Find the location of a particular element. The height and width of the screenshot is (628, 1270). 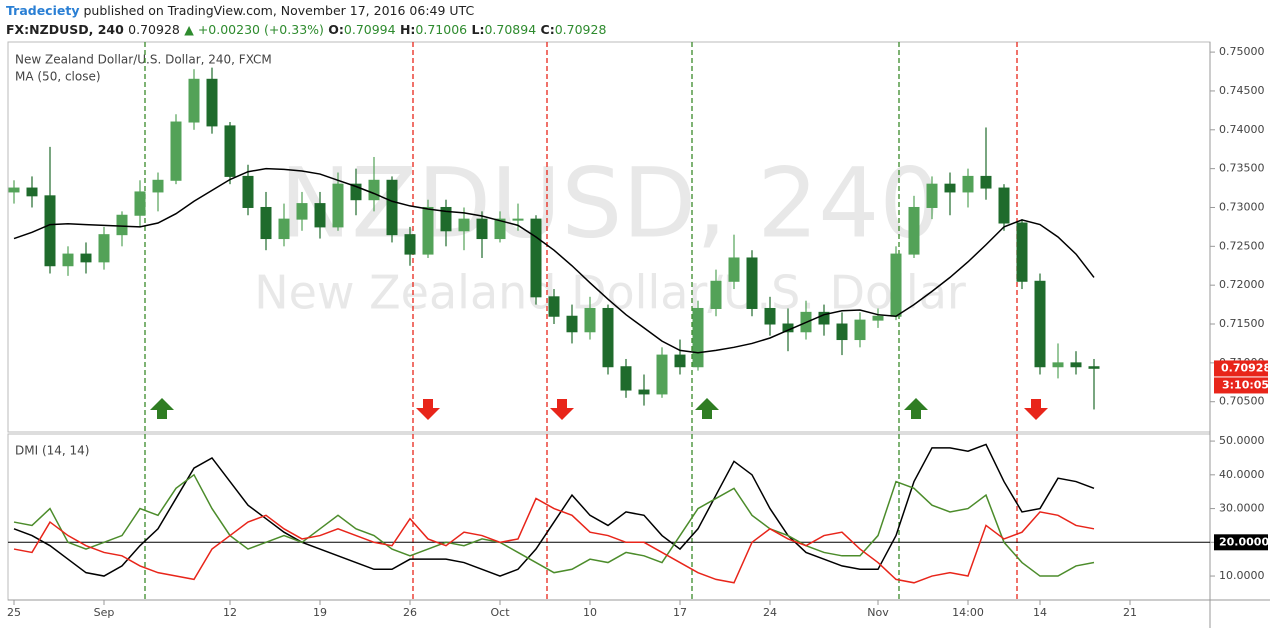

change: ▲ +0.00230 (+0.33%) is located at coordinates (254, 29).